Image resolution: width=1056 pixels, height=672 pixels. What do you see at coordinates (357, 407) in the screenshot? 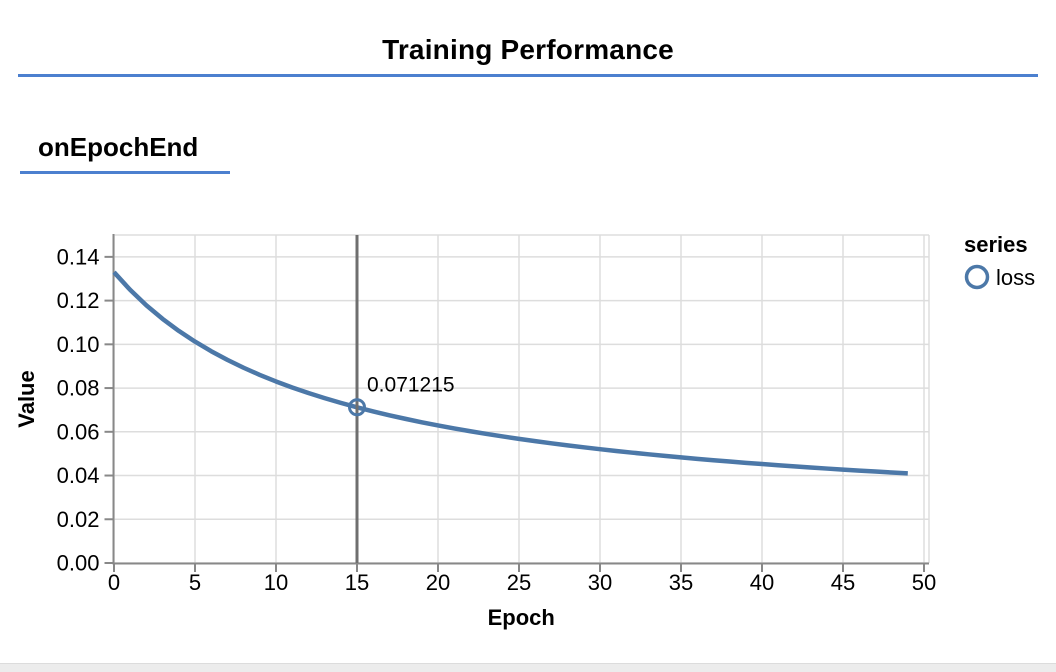
I see `highlighted-point-marker` at bounding box center [357, 407].